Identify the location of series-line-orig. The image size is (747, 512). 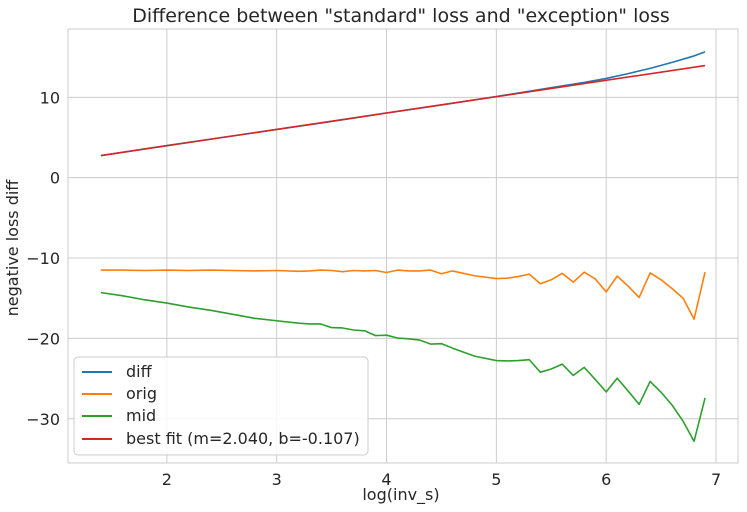
(403, 294).